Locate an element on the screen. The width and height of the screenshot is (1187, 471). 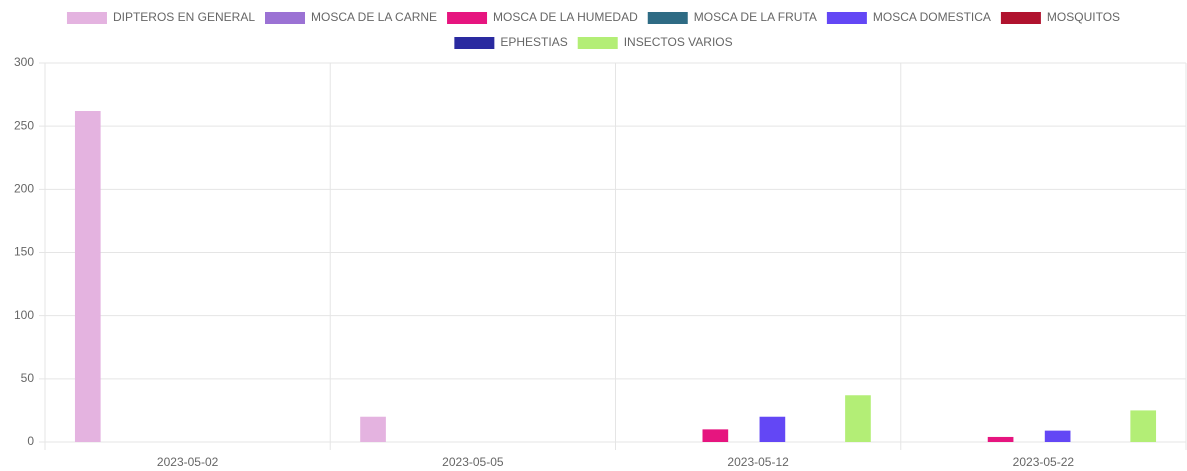
y-tick-label: 250 is located at coordinates (24, 125).